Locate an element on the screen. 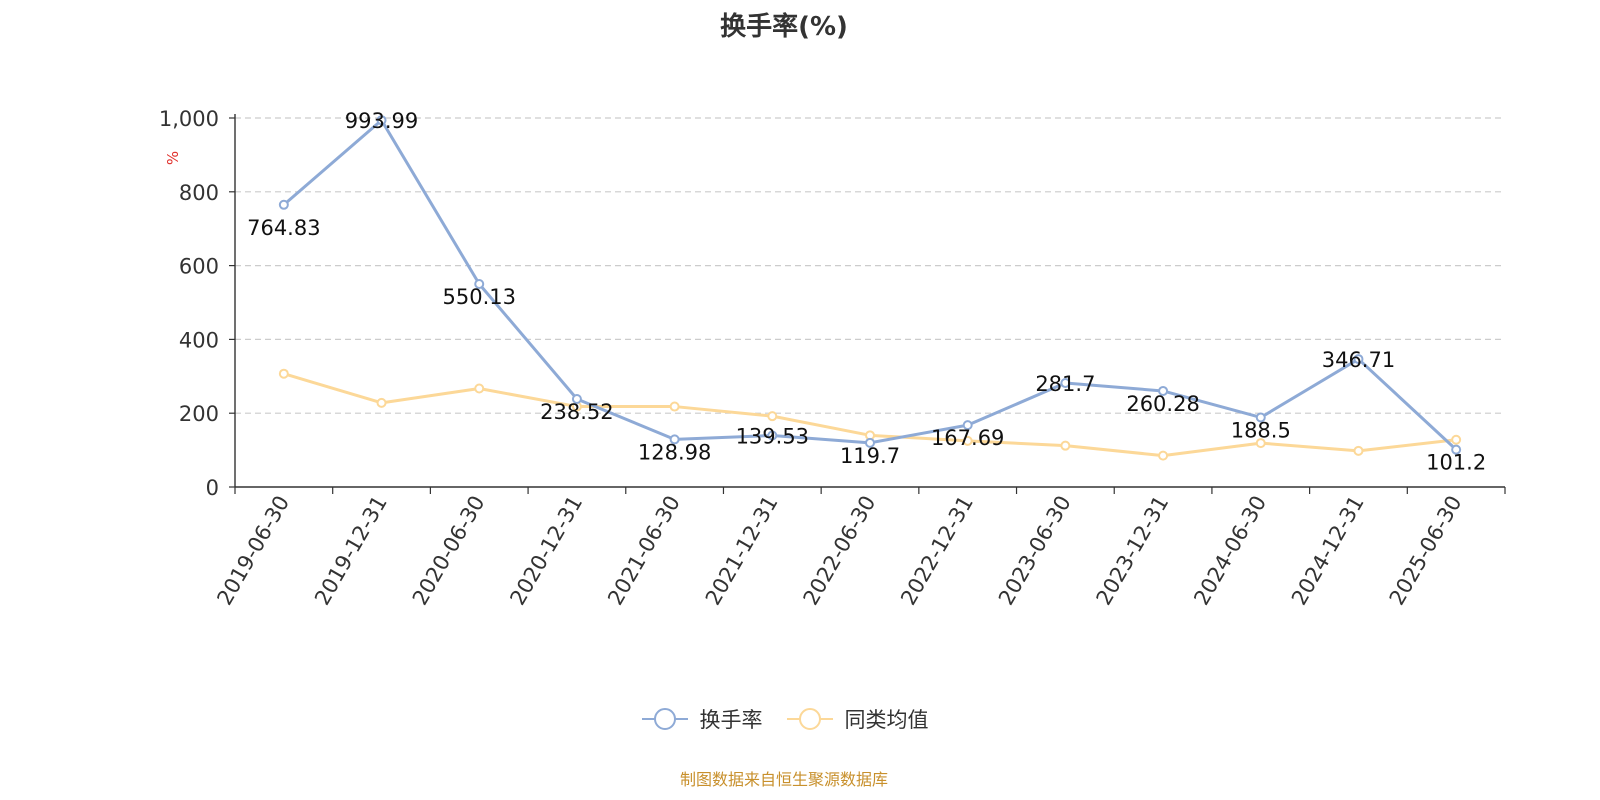 The width and height of the screenshot is (1600, 800). y-tick-label: 600 is located at coordinates (199, 267).